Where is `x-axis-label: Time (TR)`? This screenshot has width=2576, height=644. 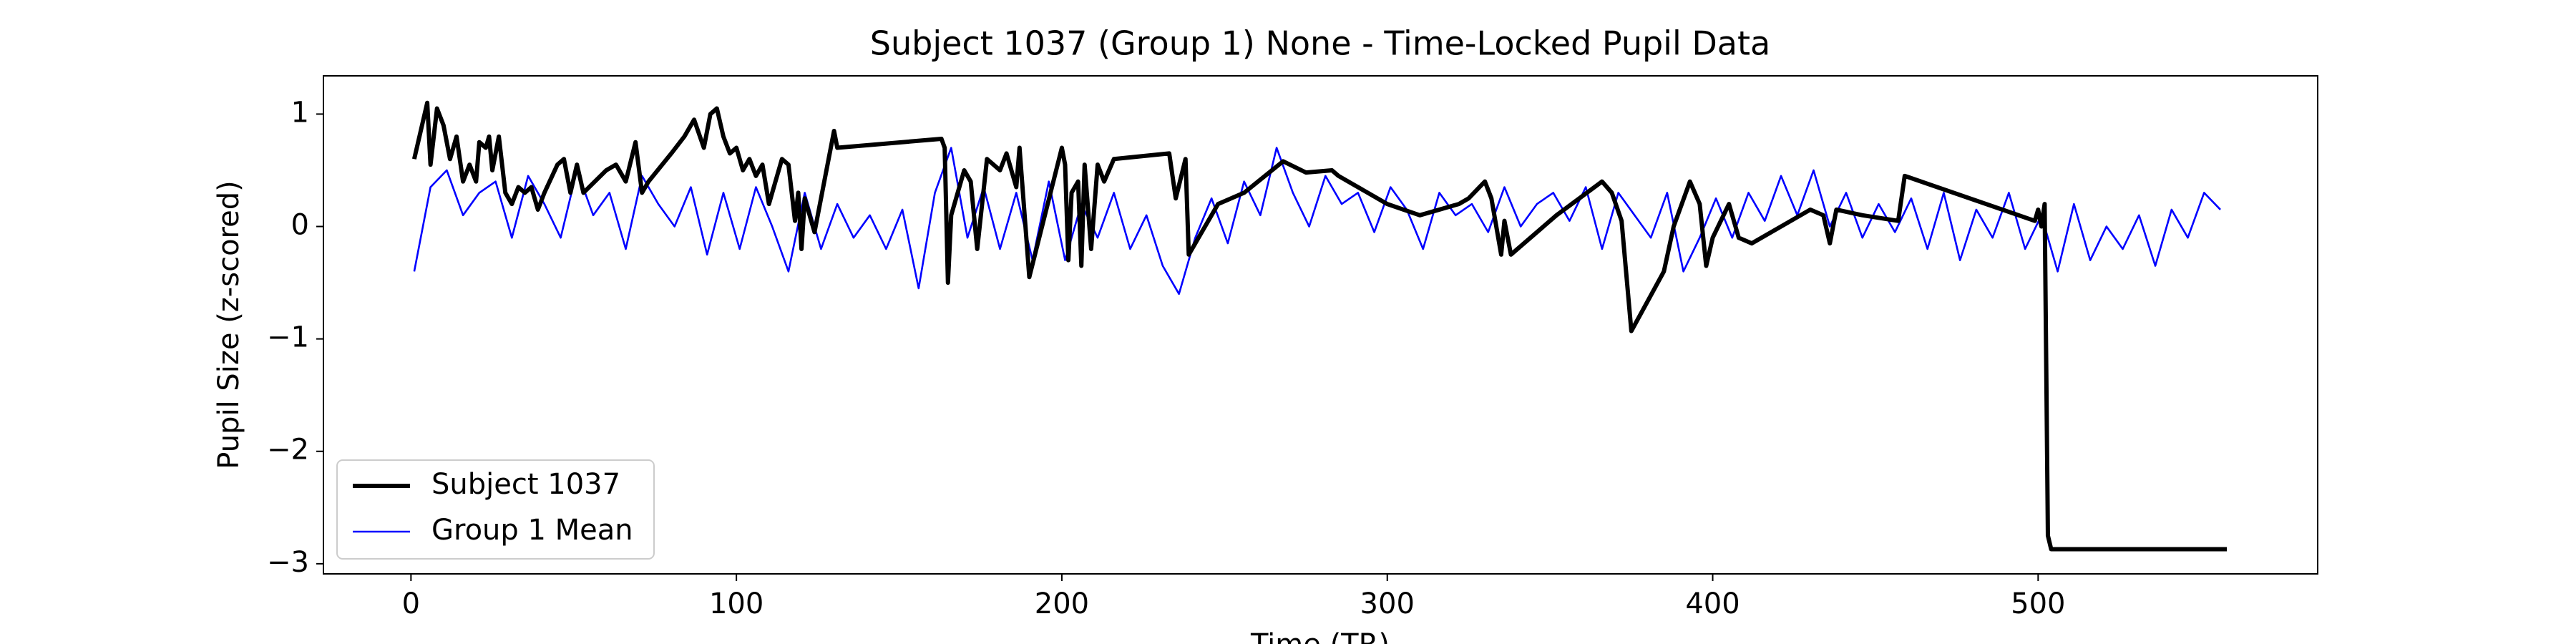
x-axis-label: Time (TR) is located at coordinates (1320, 636).